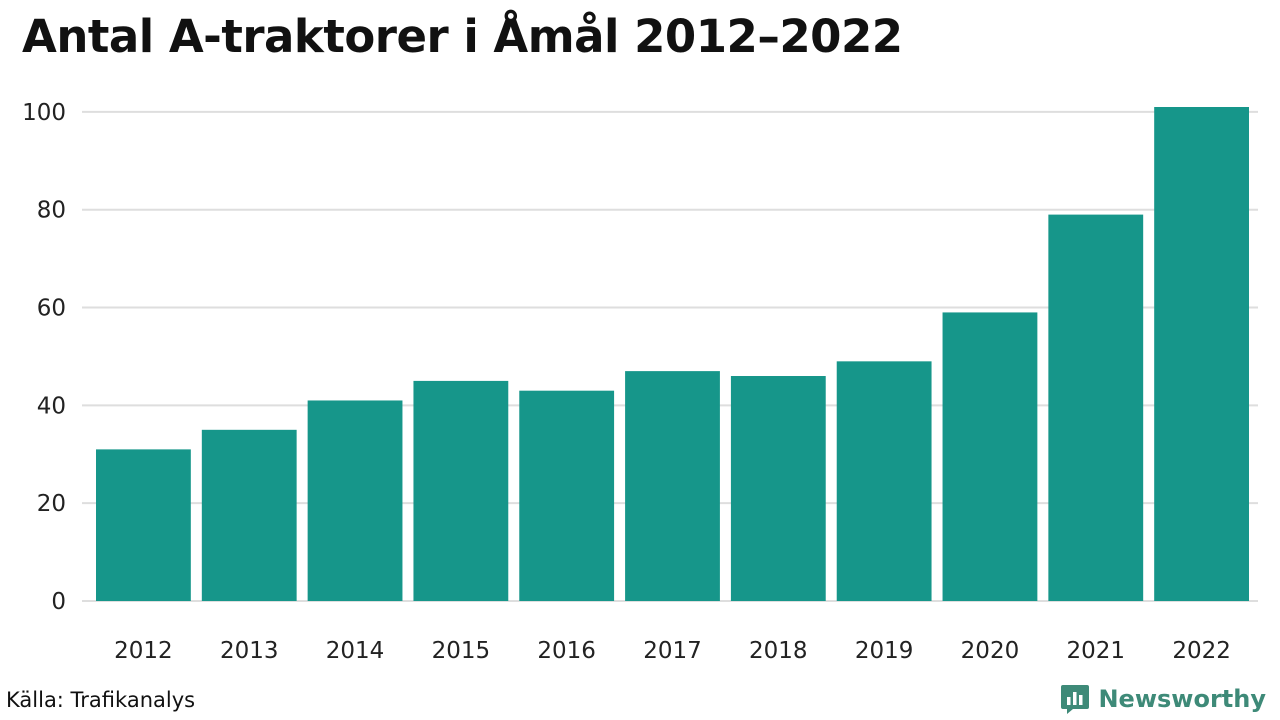 This screenshot has height=720, width=1280. I want to click on x-tick-label: 2016, so click(566, 651).